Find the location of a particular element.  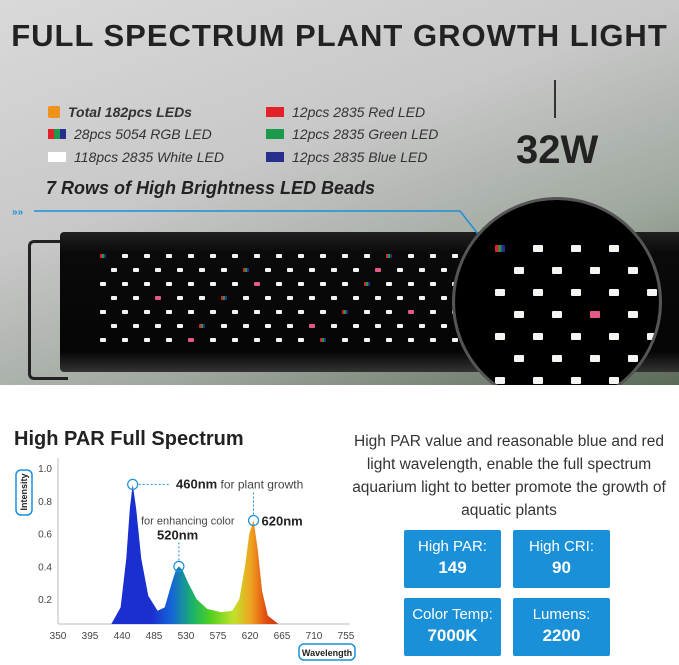

x-tick-label: 530 is located at coordinates (186, 636).